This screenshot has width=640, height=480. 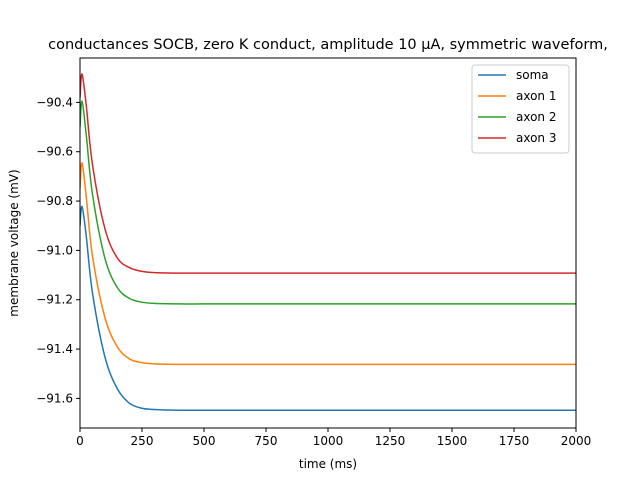 What do you see at coordinates (328, 441) in the screenshot?
I see `x-tick-label: 1000` at bounding box center [328, 441].